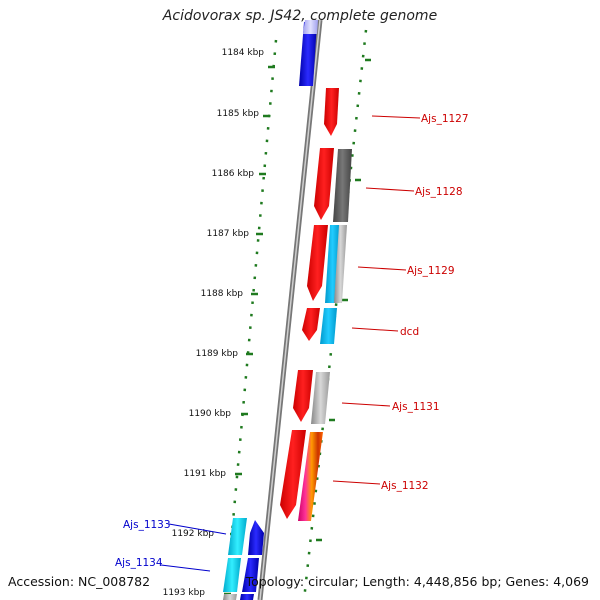 This screenshot has height=600, width=600. Describe the element at coordinates (340, 264) in the screenshot. I see `gene-block-gray-ajs1129` at that location.